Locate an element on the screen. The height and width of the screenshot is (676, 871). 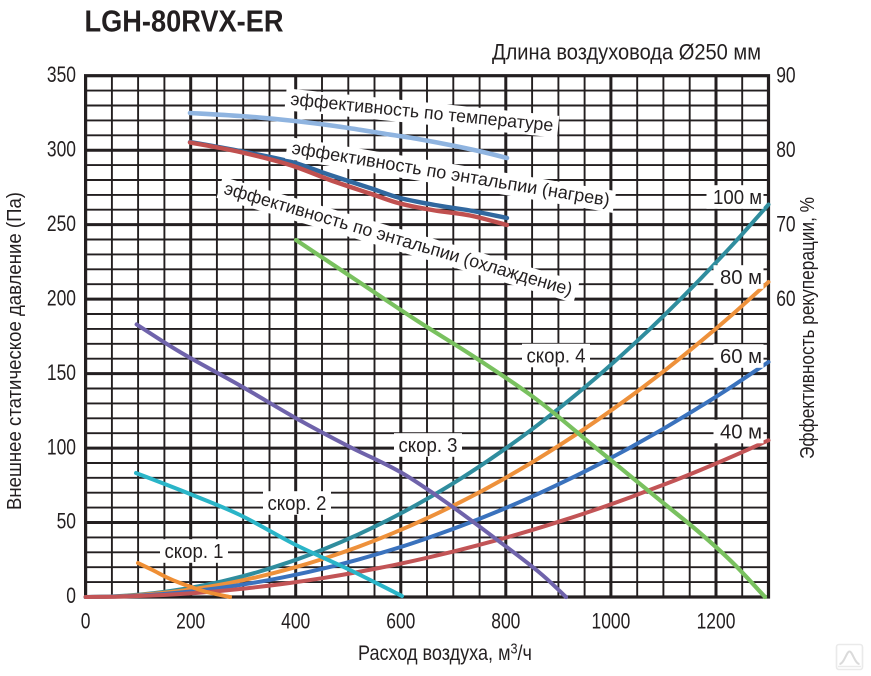
svg-text: Расход воздуха, м3/ч is located at coordinates (445, 652).